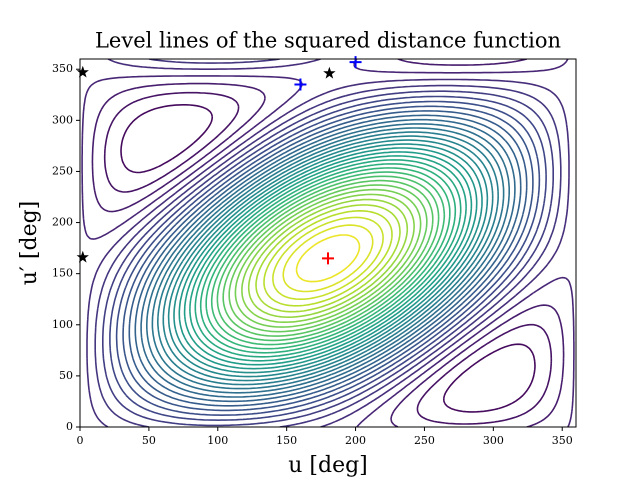  What do you see at coordinates (62, 170) in the screenshot?
I see `y-tick-label: 250` at bounding box center [62, 170].